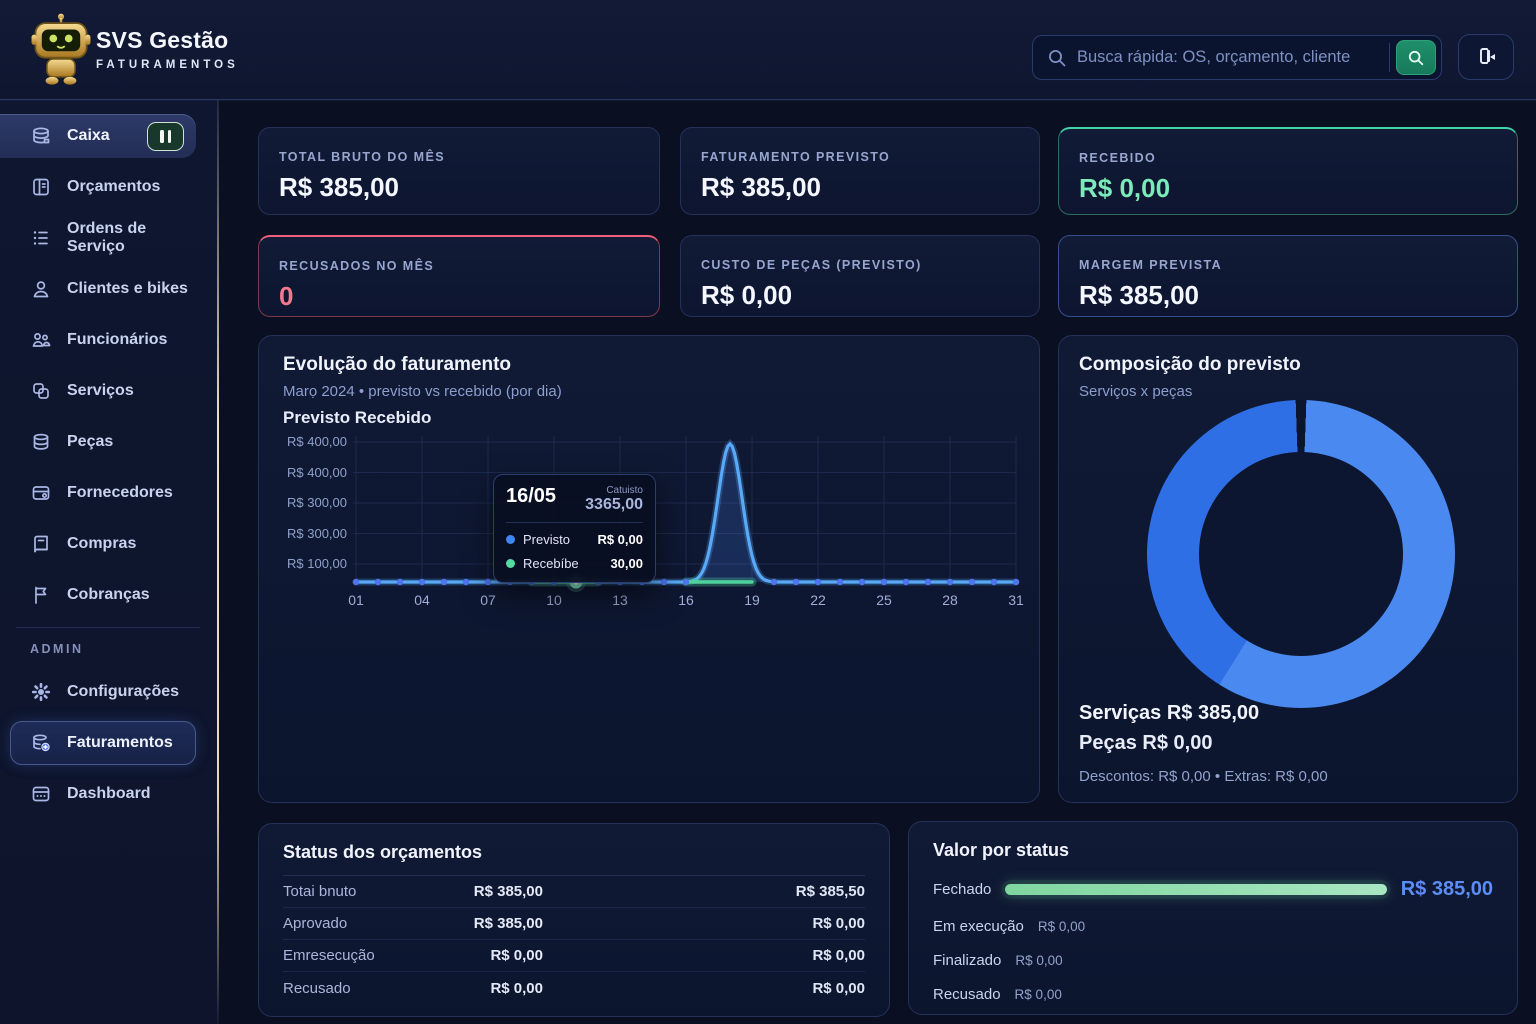 Image resolution: width=1536 pixels, height=1024 pixels. I want to click on sidebar-item-ordens-de-servico: Ordens de Serviço, so click(109, 238).